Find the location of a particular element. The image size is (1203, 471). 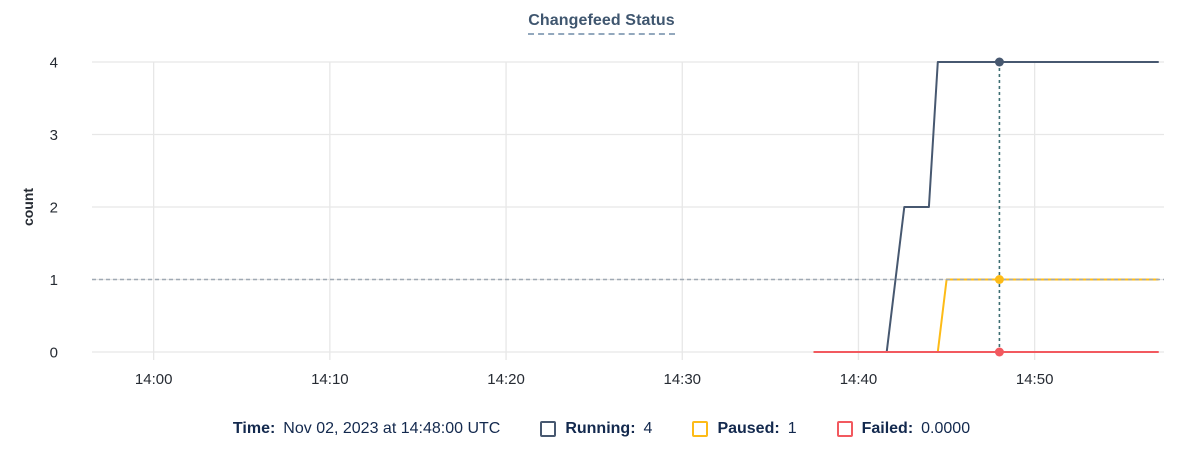

y-tick-label: 2 is located at coordinates (54, 208).